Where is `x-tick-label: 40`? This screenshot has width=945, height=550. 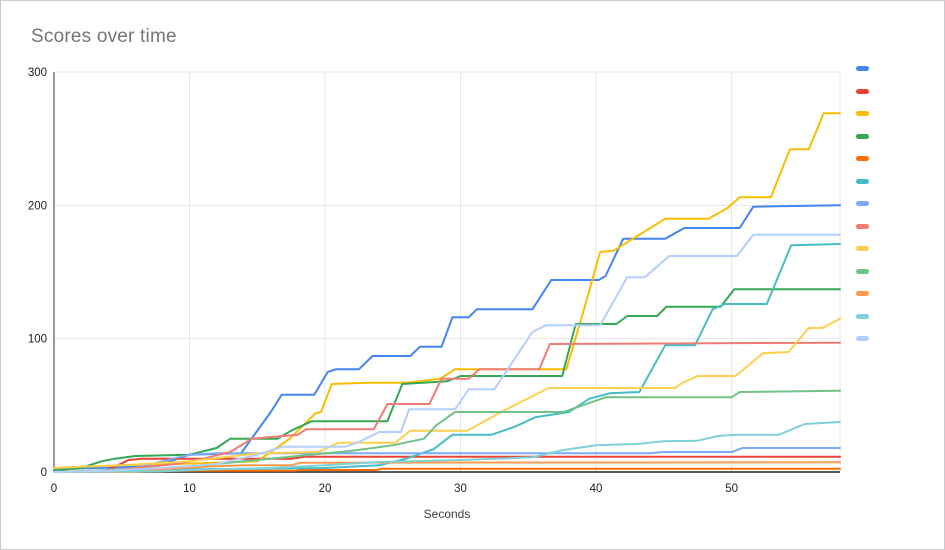 x-tick-label: 40 is located at coordinates (596, 489).